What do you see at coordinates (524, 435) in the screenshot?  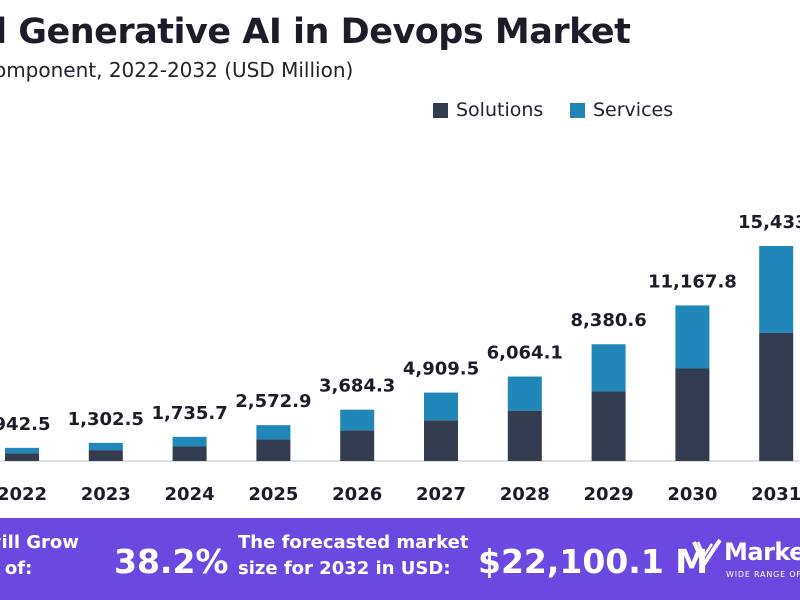 I see `bar-solutions-2028` at bounding box center [524, 435].